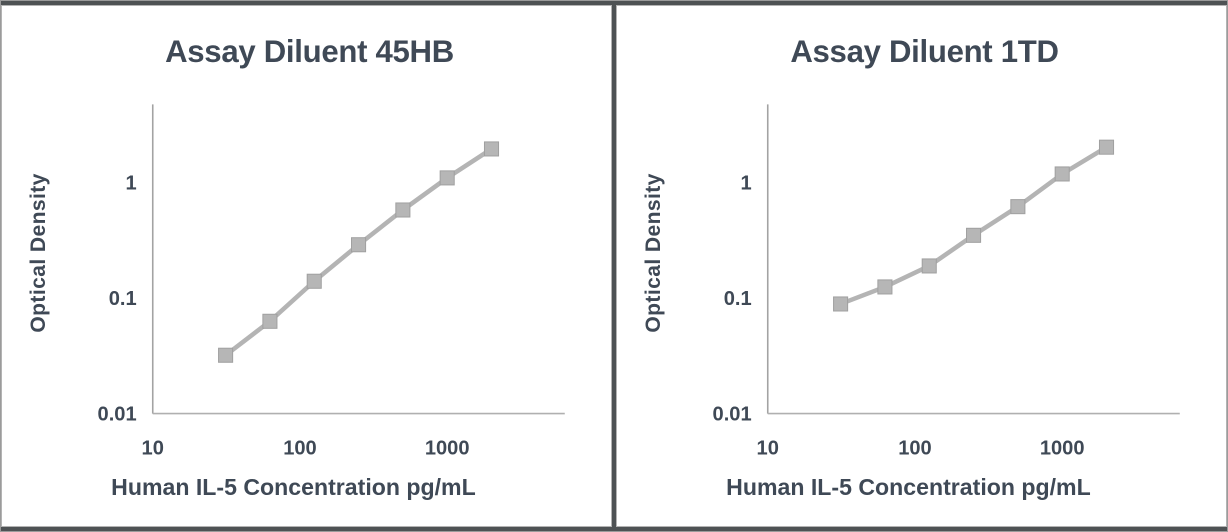 The width and height of the screenshot is (1228, 532). I want to click on top-border-strip, so click(614, 3).